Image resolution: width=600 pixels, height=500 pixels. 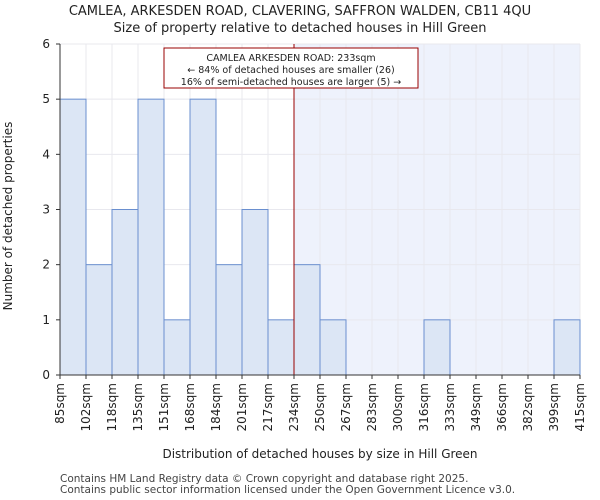 What do you see at coordinates (242, 407) in the screenshot?
I see `x-tick-label: 201sqm` at bounding box center [242, 407].